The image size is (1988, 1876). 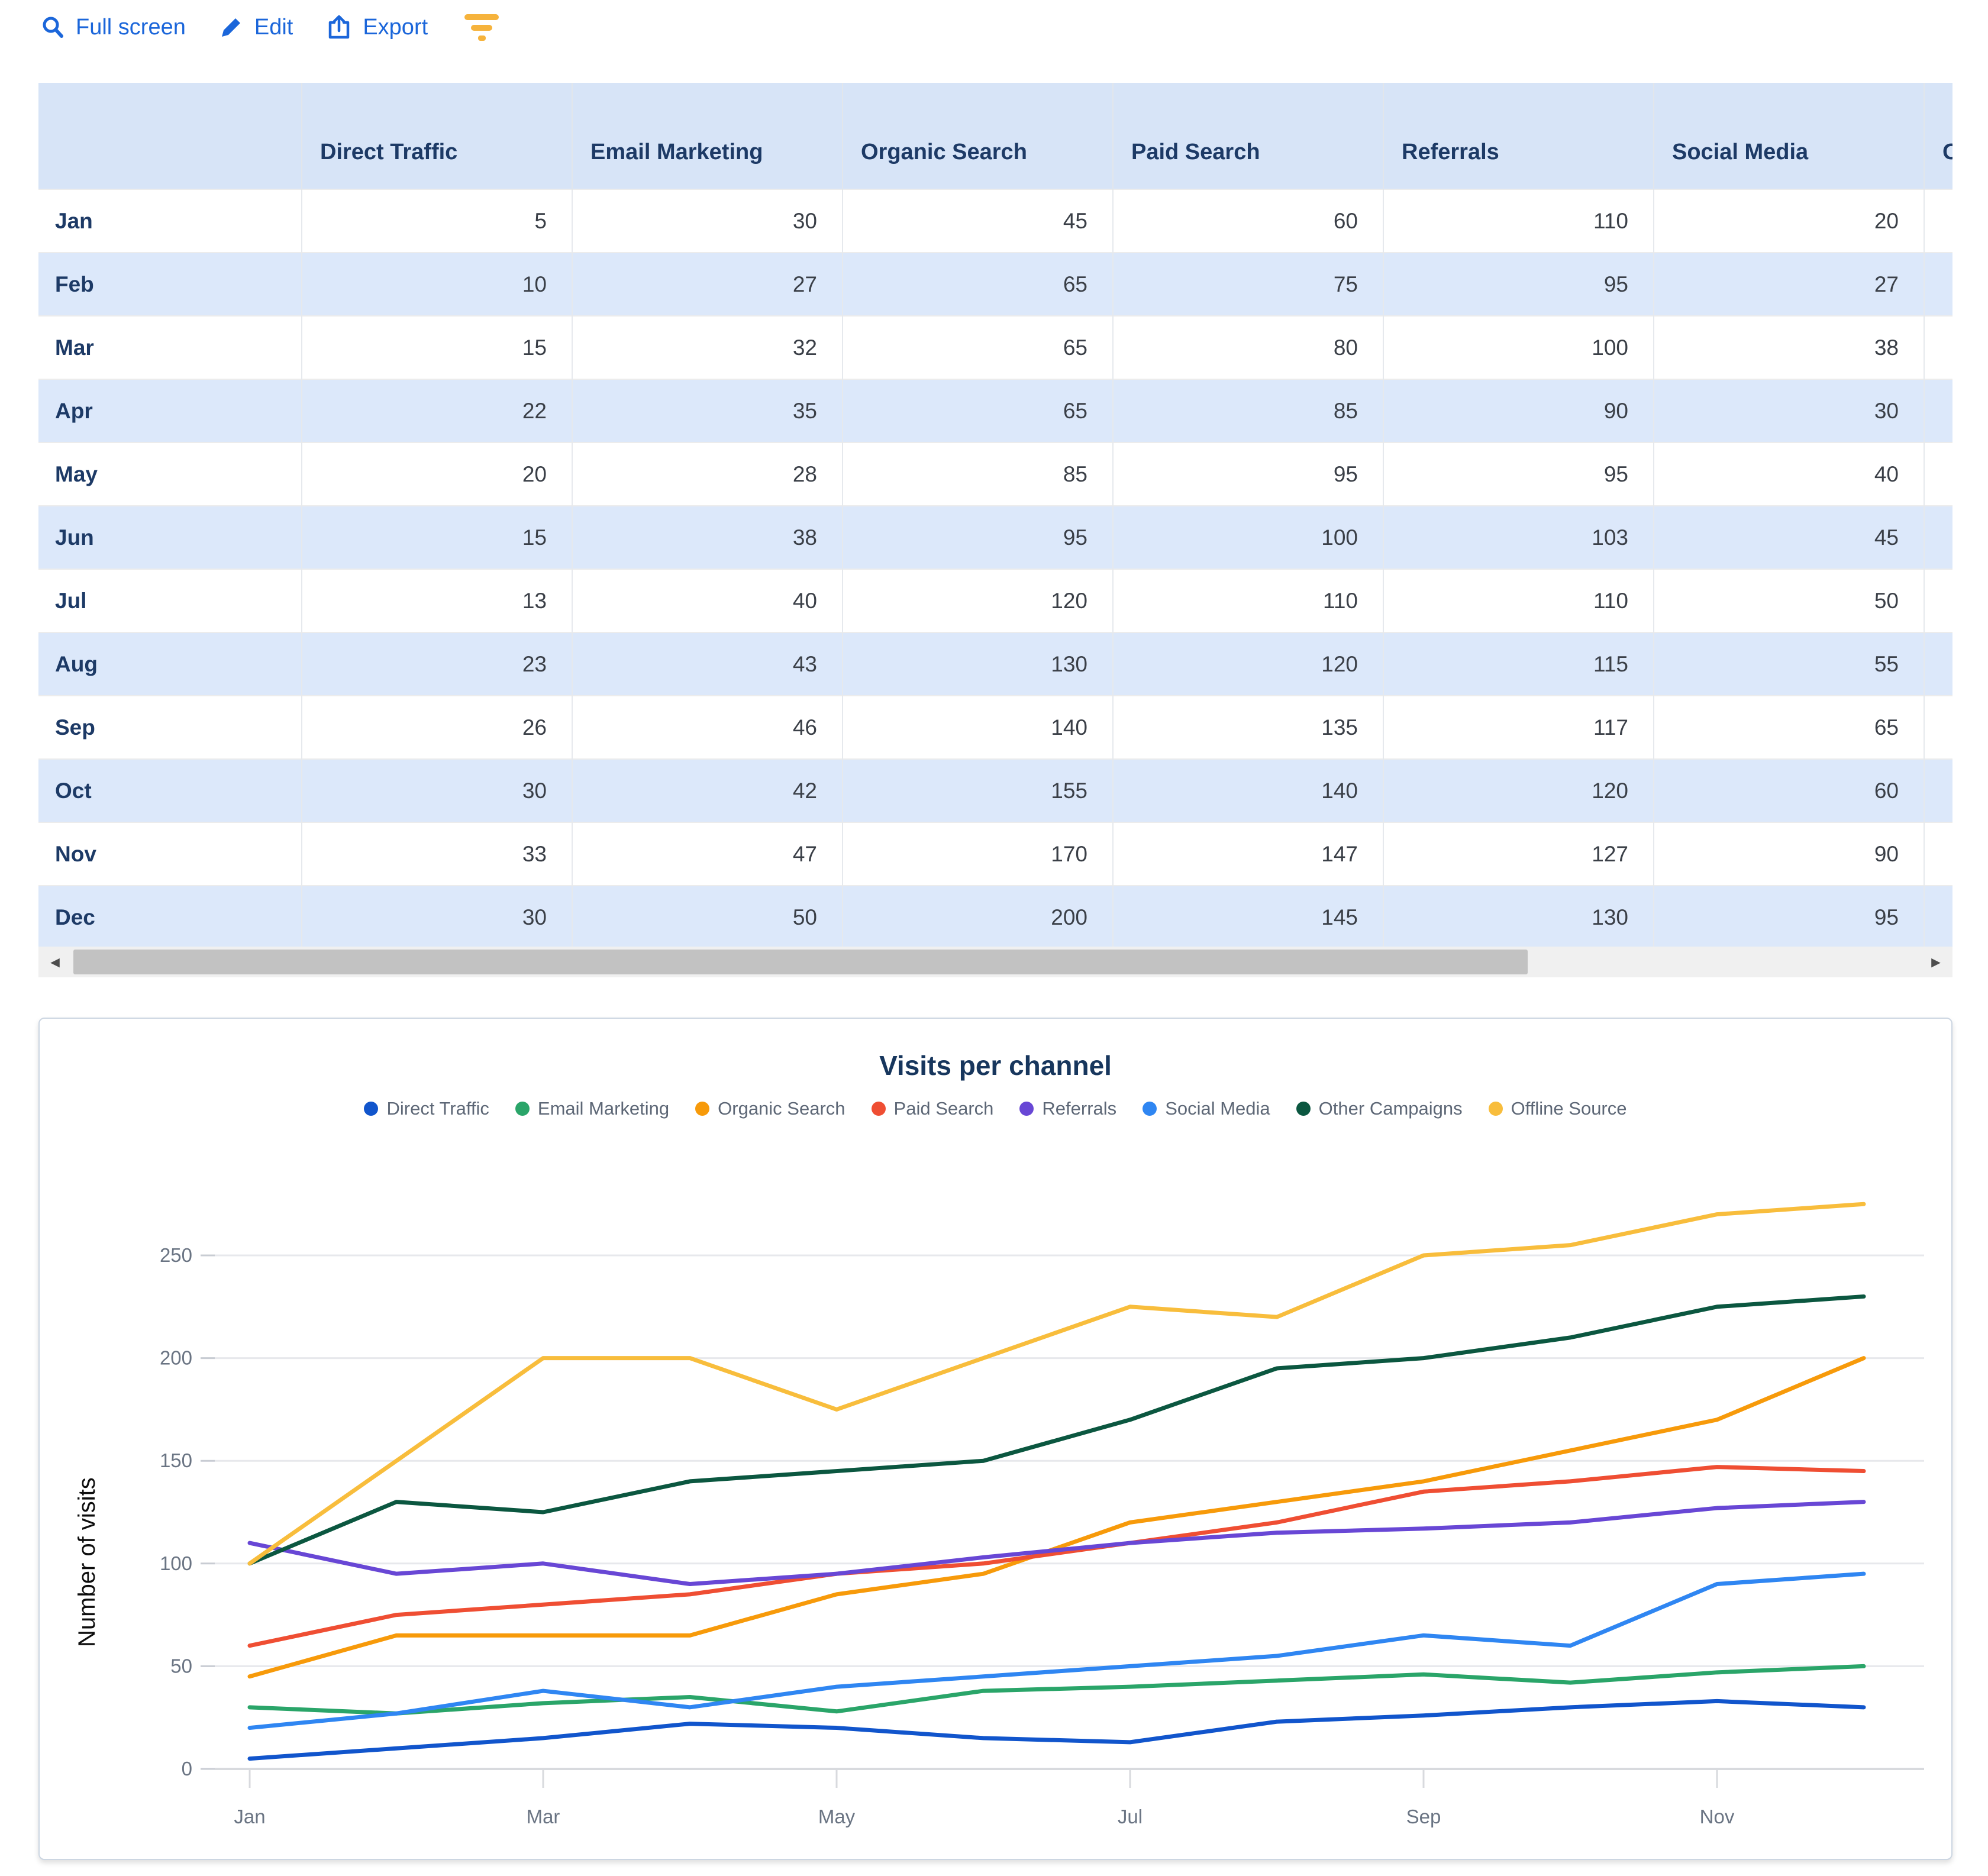 I want to click on legend-item-referrals: Referrals, so click(x=1067, y=1108).